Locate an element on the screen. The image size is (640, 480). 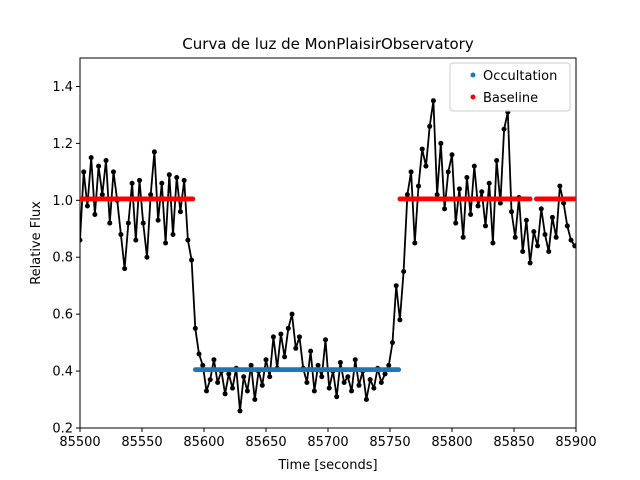
legend-label-occultation: Occultation is located at coordinates (520, 76).